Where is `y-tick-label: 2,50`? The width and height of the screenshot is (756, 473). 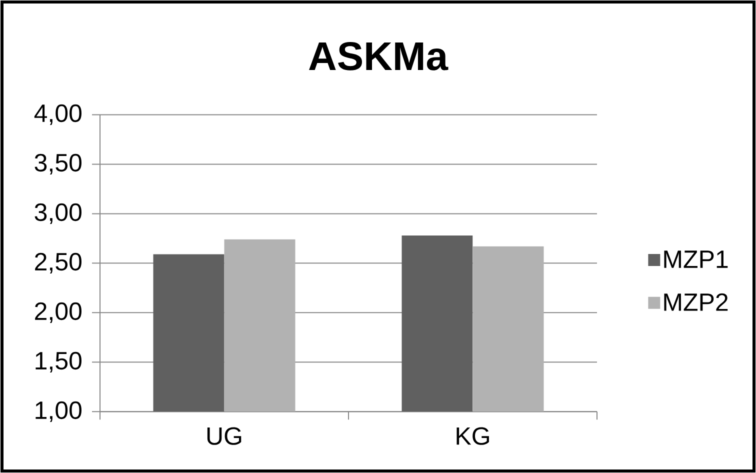
y-tick-label: 2,50 is located at coordinates (58, 263).